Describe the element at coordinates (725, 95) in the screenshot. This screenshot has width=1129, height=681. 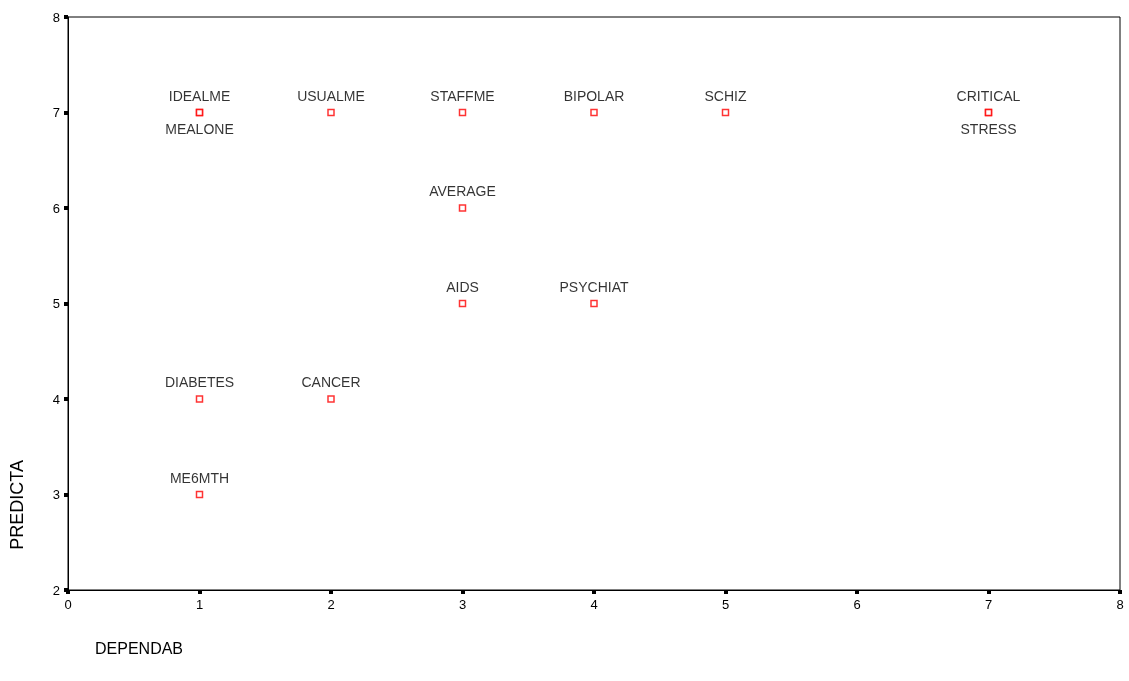
I see `data-label: SCHIZ` at that location.